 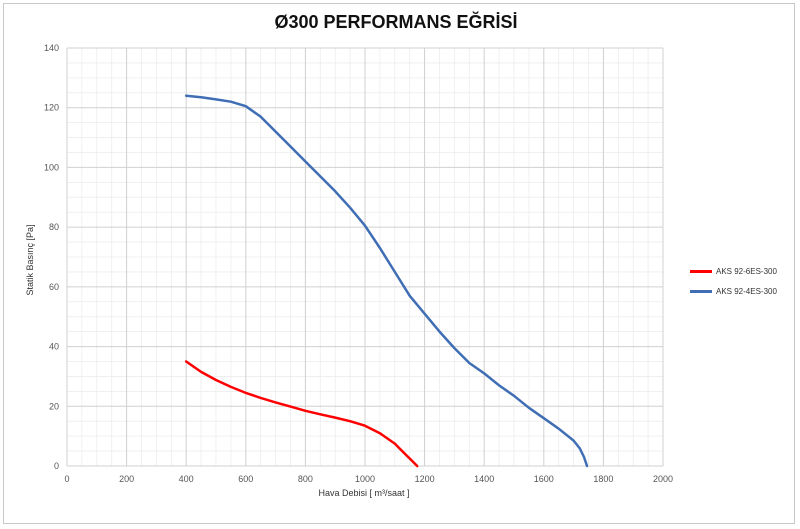 I want to click on x-tick-label: 1400, so click(x=484, y=479).